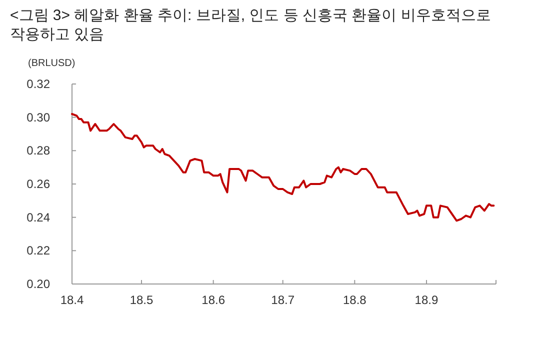  Describe the element at coordinates (354, 300) in the screenshot. I see `x-tick-label: 18.8` at that location.